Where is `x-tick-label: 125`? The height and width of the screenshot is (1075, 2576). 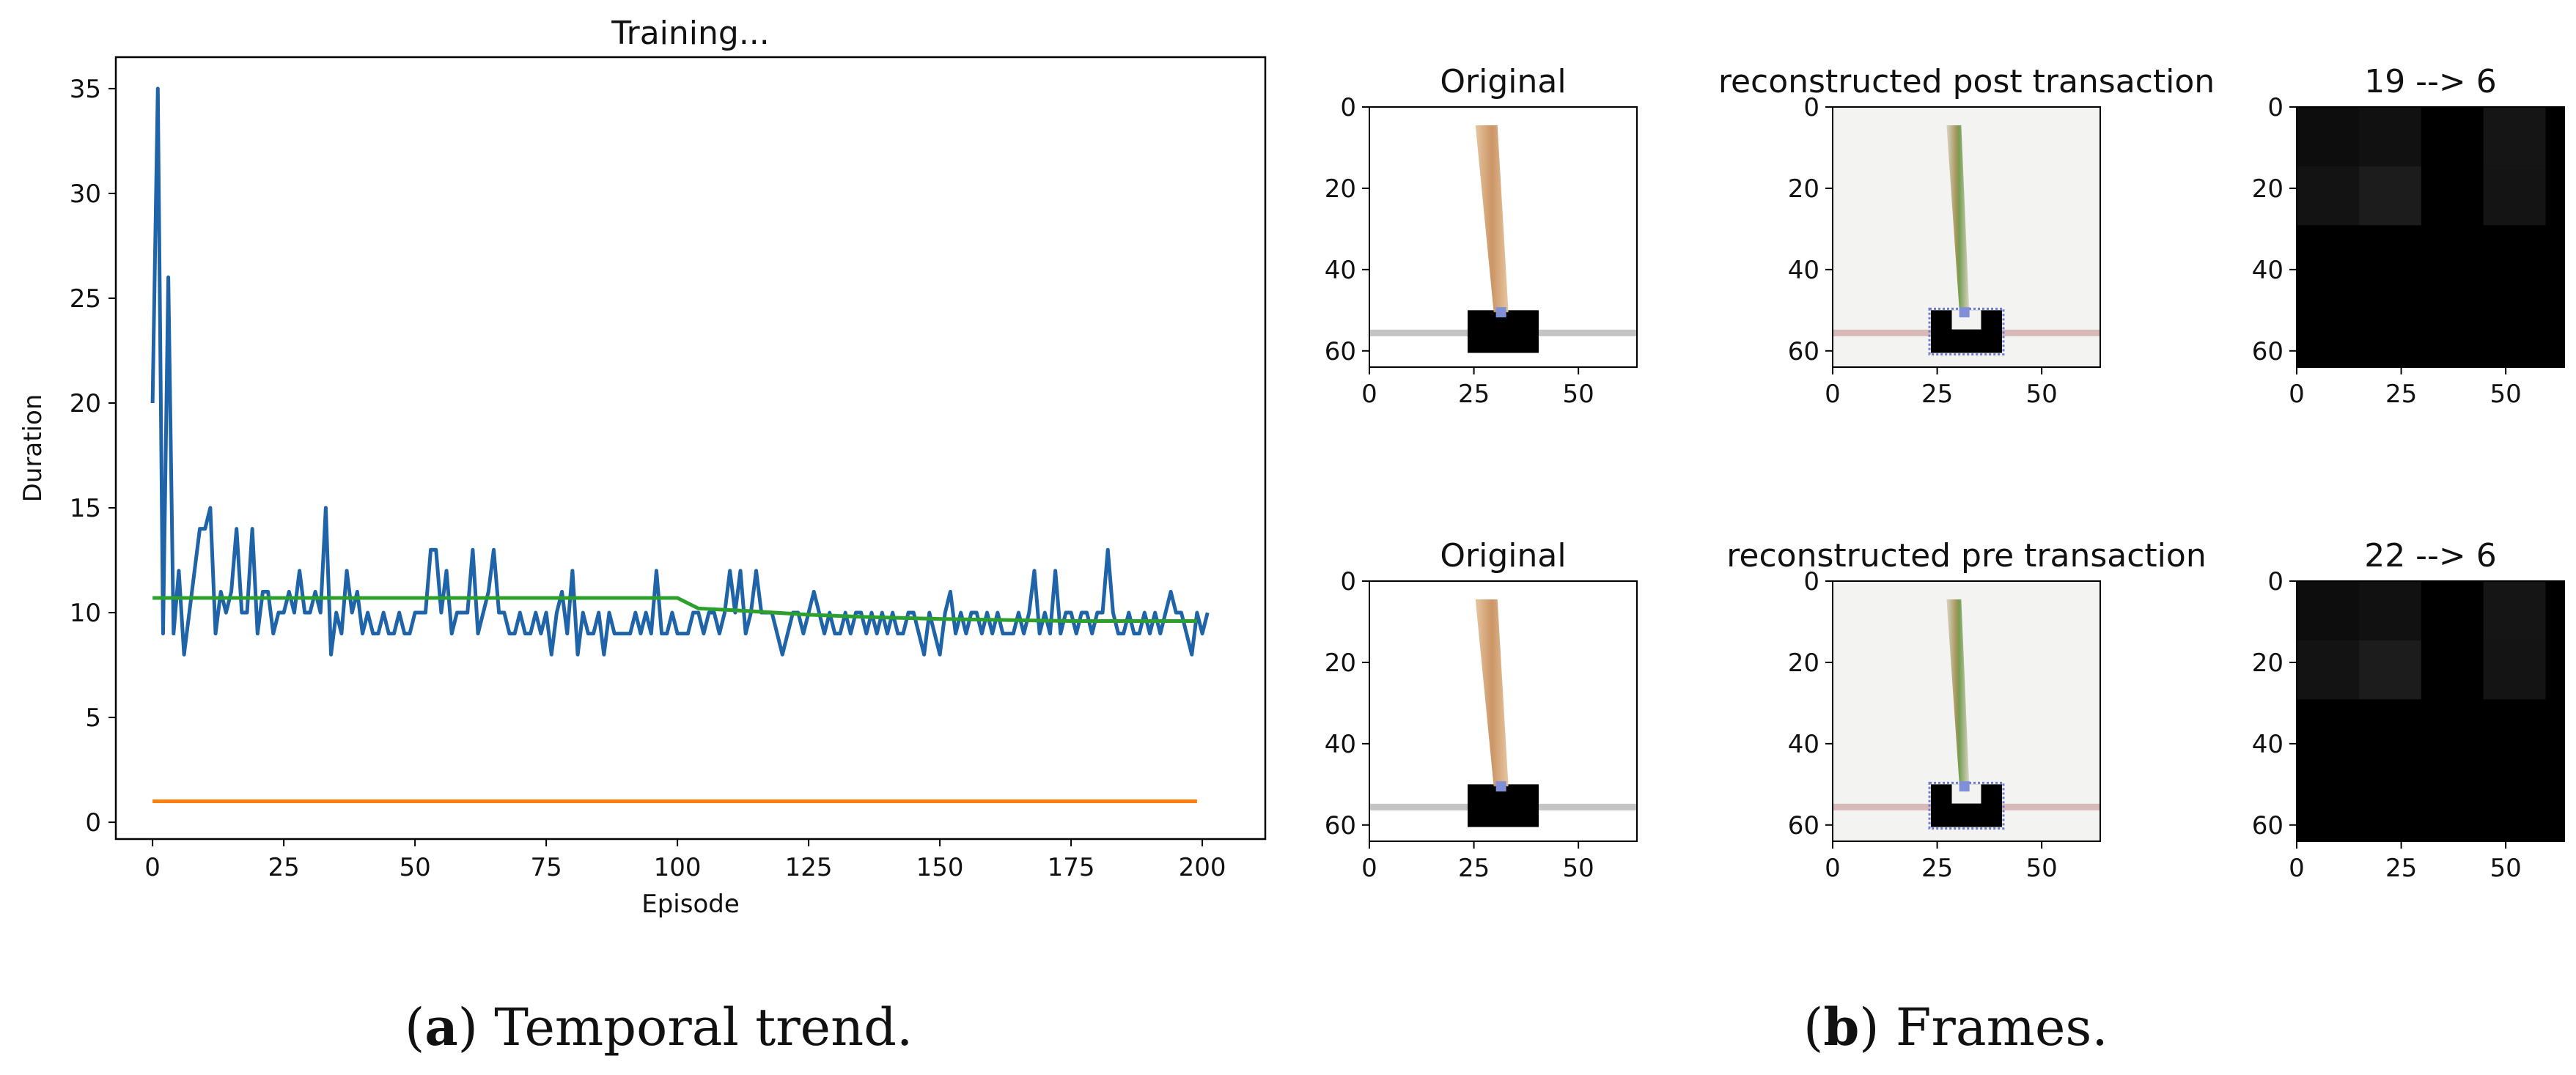 x-tick-label: 125 is located at coordinates (809, 867).